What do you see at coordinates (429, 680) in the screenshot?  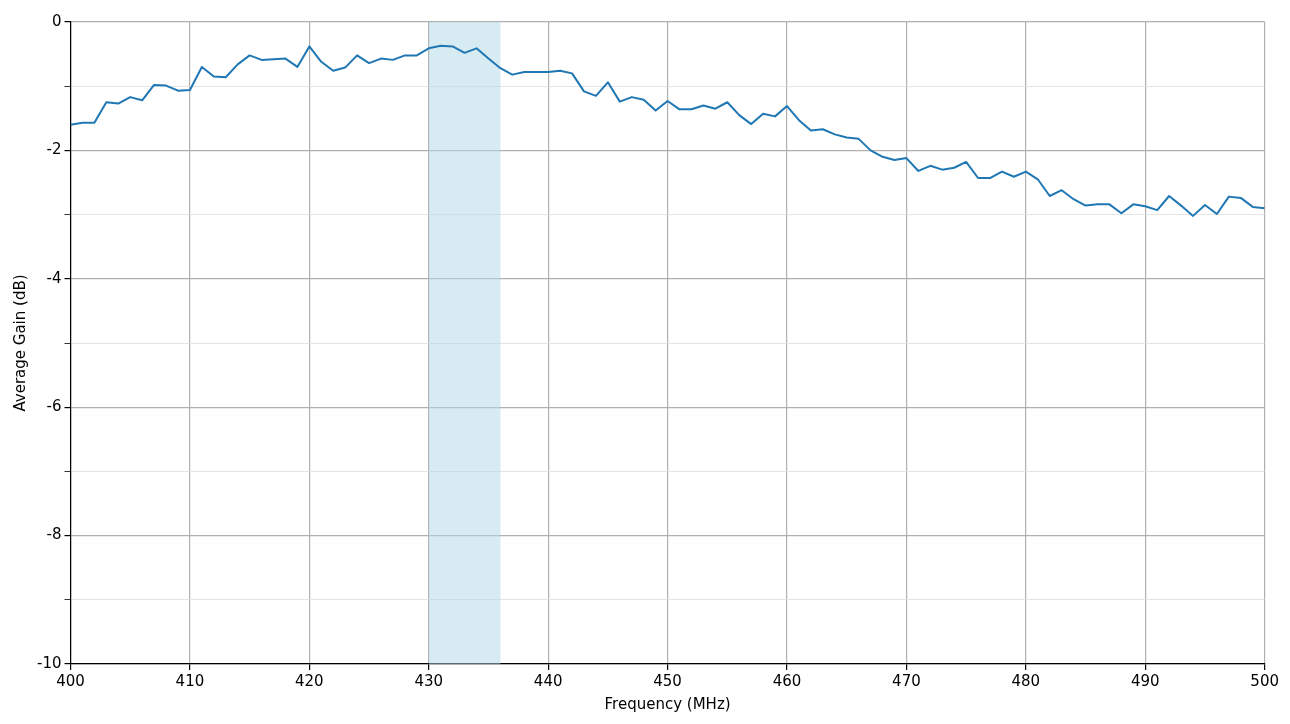 I see `x-tick-label: 430` at bounding box center [429, 680].